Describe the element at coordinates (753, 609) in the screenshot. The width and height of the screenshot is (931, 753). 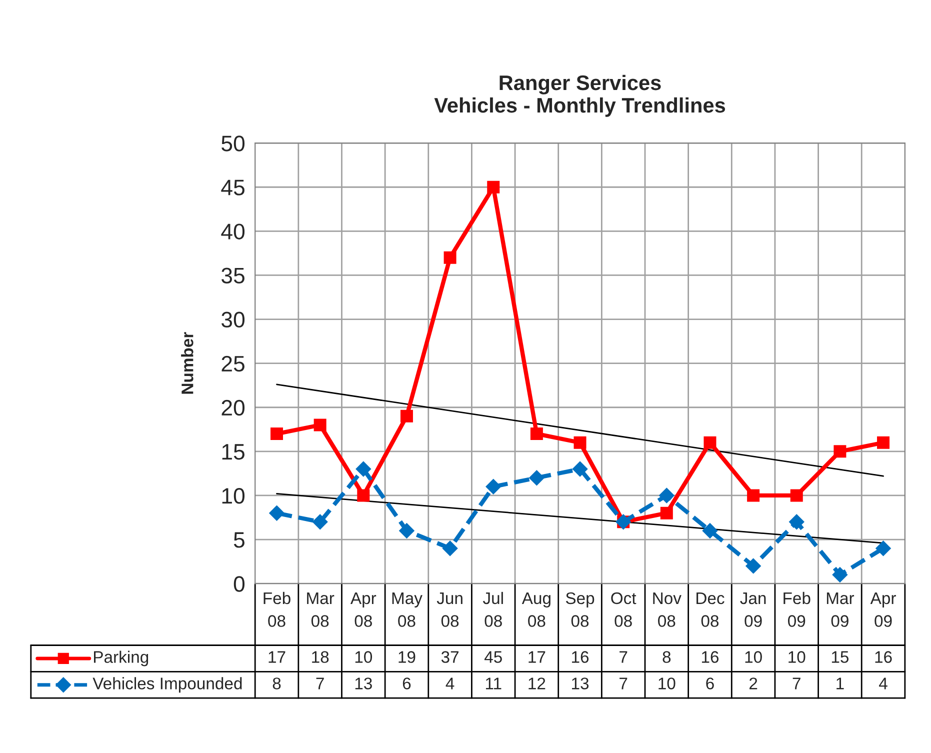
I see `x-tick-label: Jan 09` at that location.